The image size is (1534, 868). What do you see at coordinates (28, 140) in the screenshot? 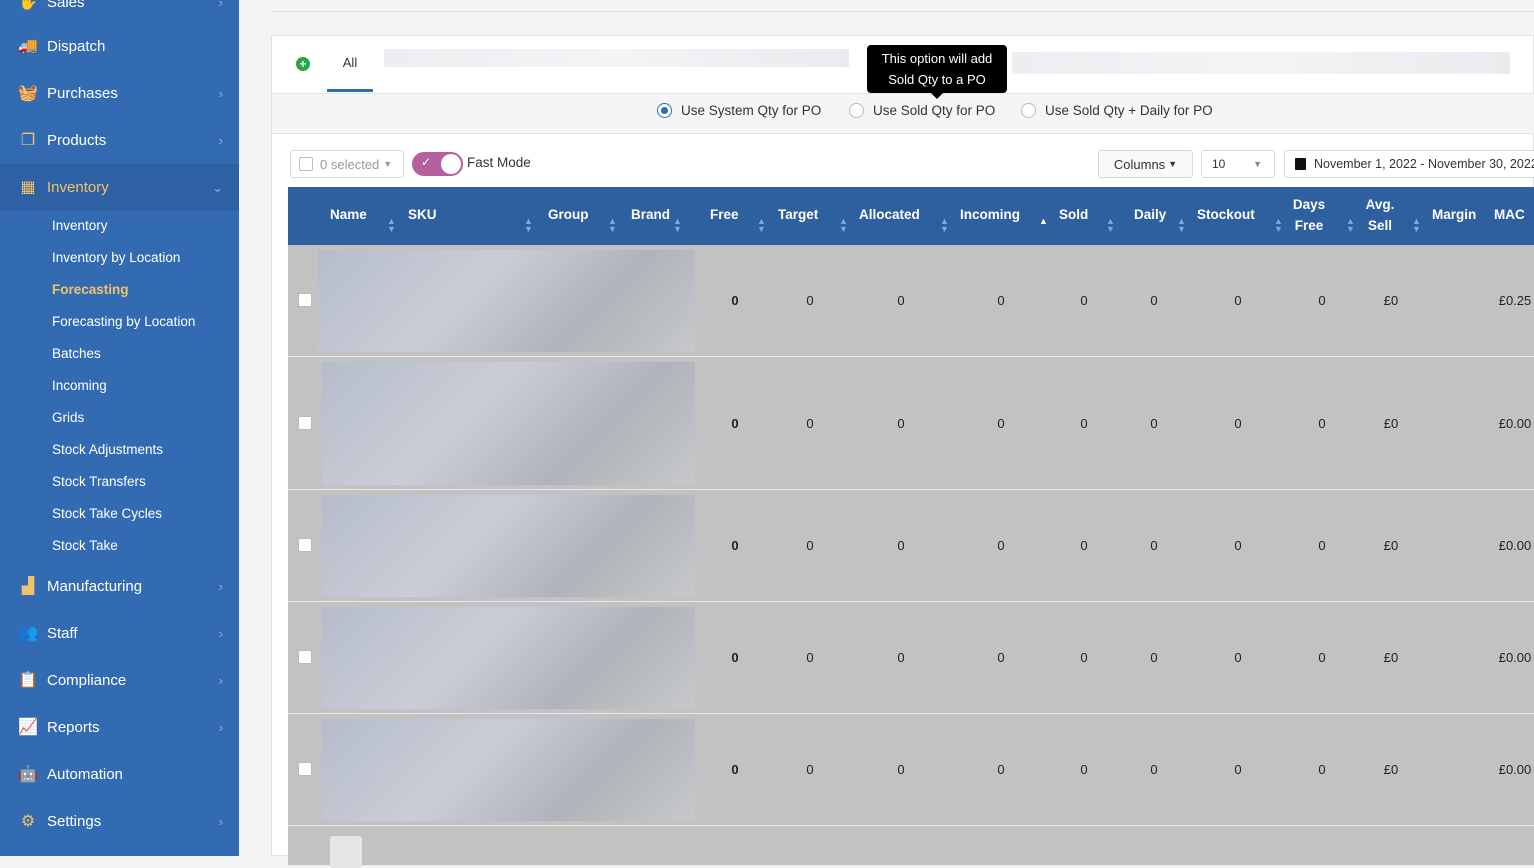
I see `copy-icon: ❐` at bounding box center [28, 140].